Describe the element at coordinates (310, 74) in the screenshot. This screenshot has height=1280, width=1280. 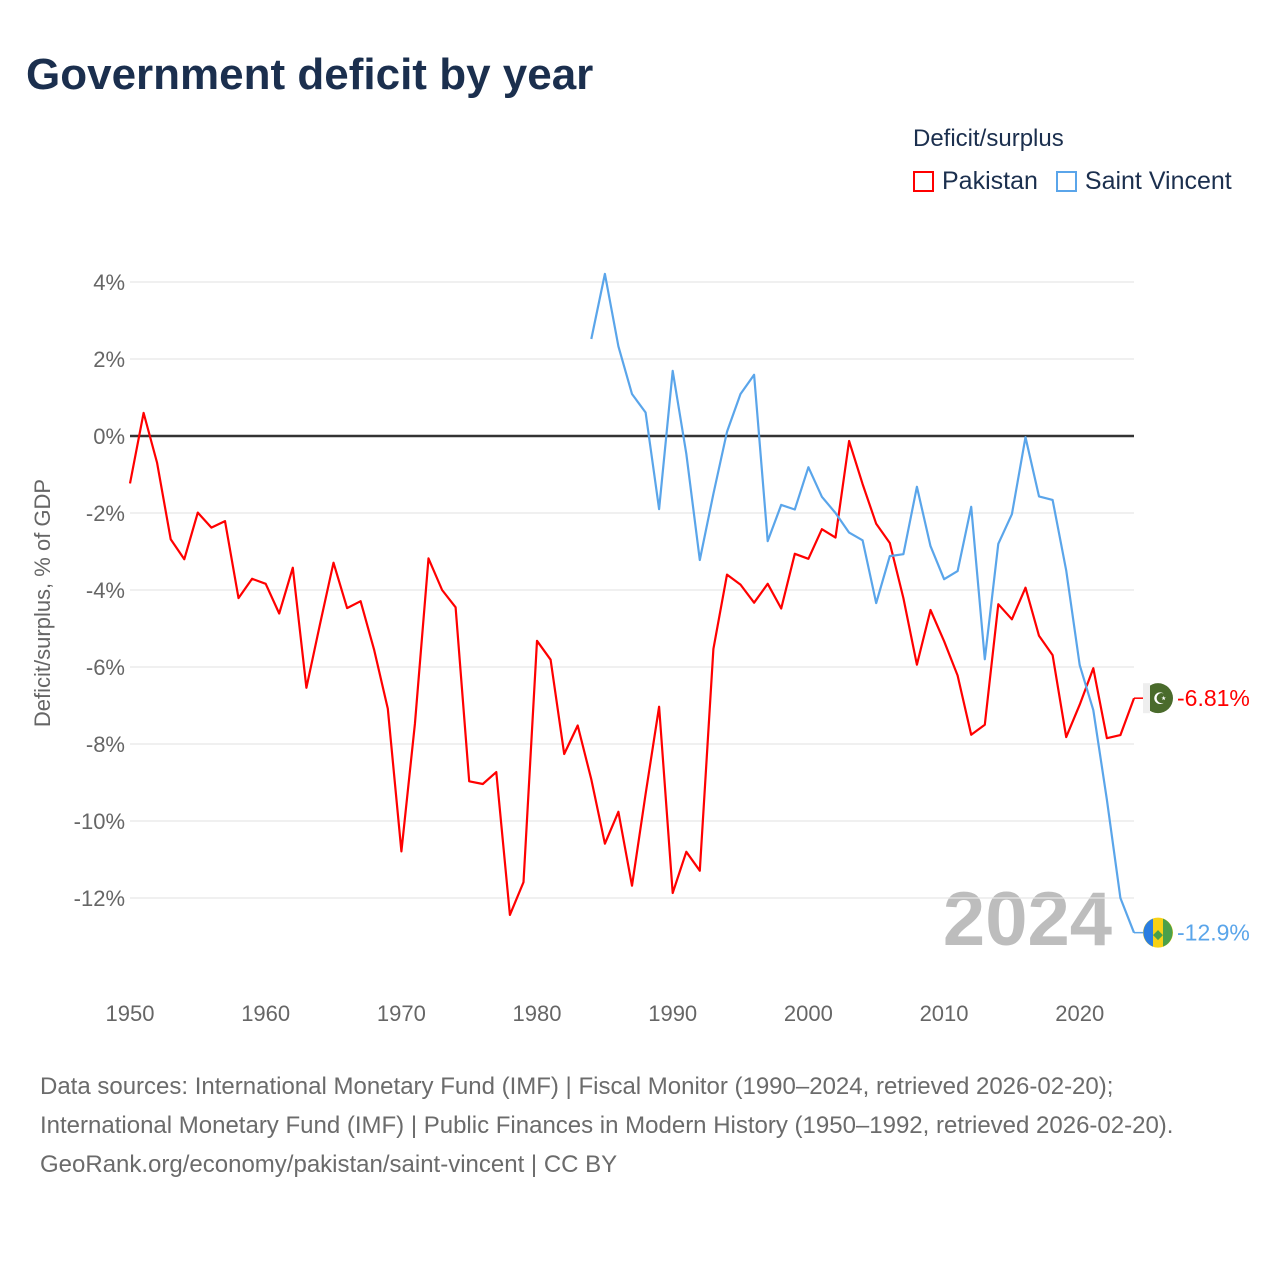
I see `chart-title: Government deficit by year` at that location.